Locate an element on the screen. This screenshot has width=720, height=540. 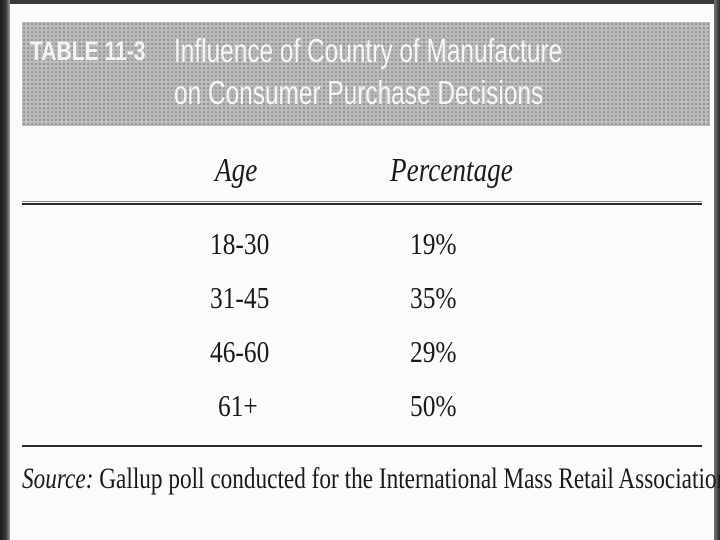
scan-edge-top is located at coordinates (360, 2).